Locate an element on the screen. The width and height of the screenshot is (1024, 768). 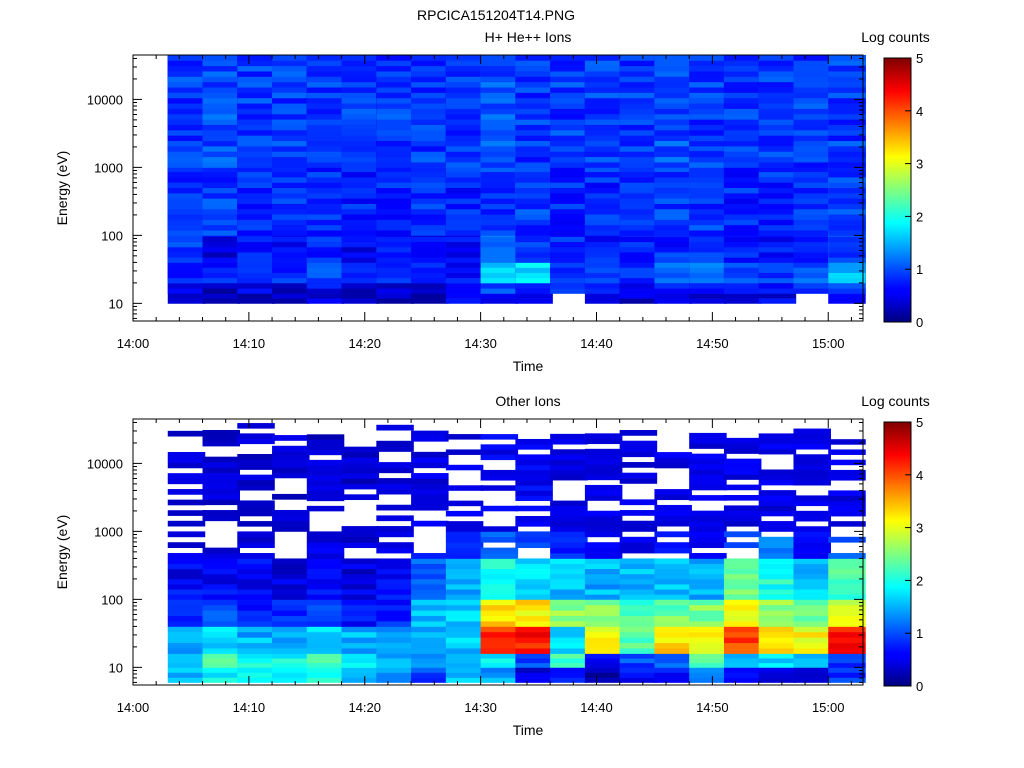
x-axis-label: Time is located at coordinates (528, 366).